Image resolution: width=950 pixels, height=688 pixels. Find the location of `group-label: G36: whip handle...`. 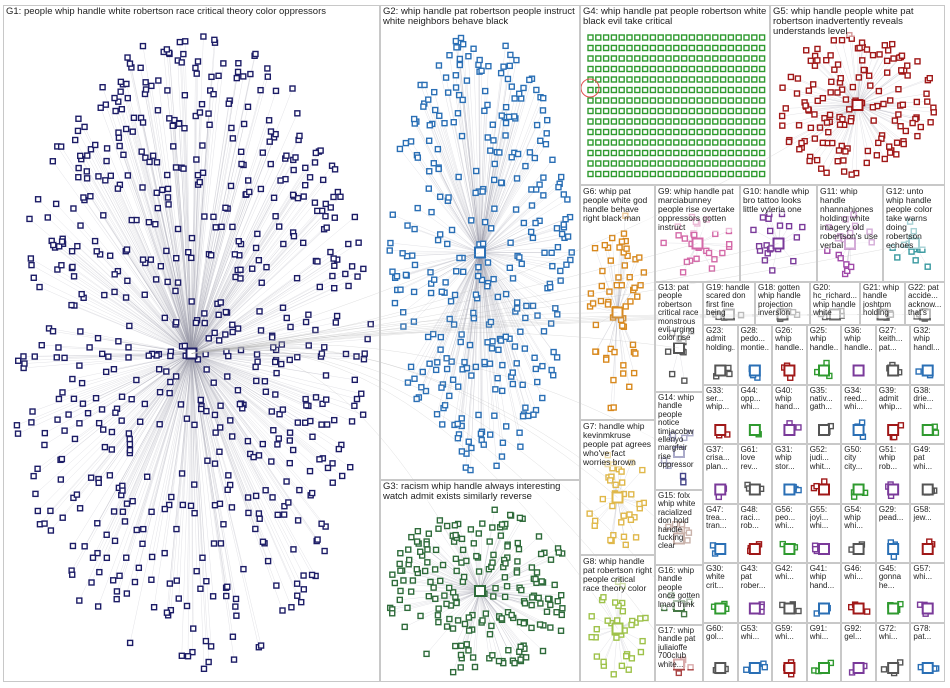

group-label: G36: whip handle... is located at coordinates (858, 340).